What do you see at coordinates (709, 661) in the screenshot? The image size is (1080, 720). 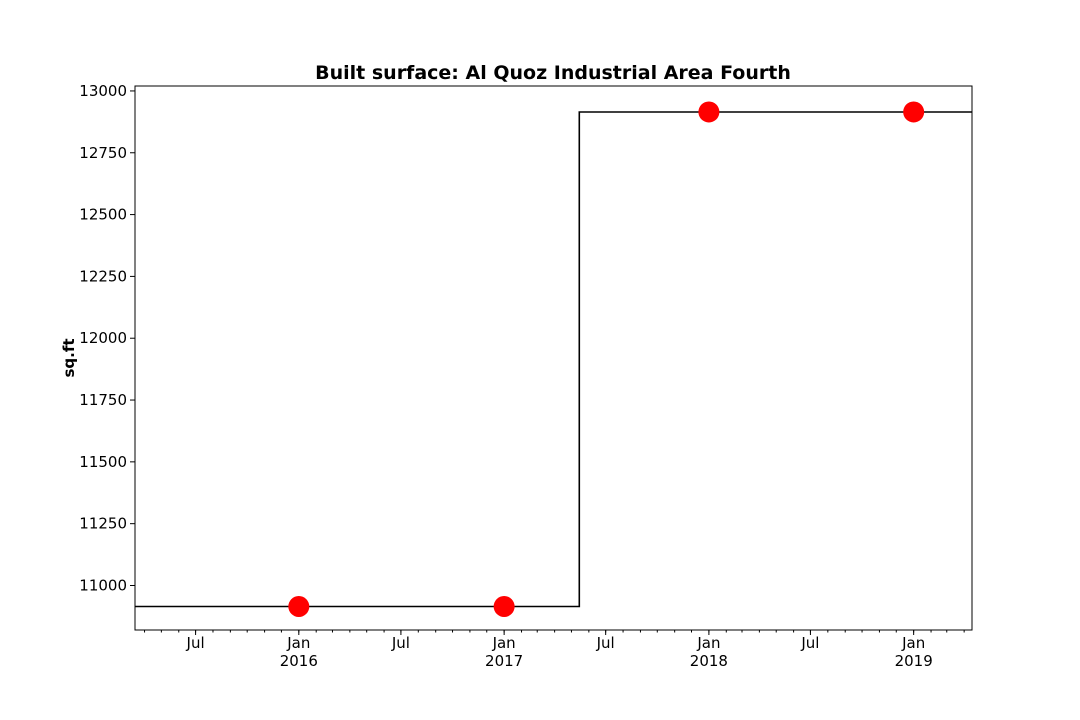 I see `x-tick-year-label: 2018` at bounding box center [709, 661].